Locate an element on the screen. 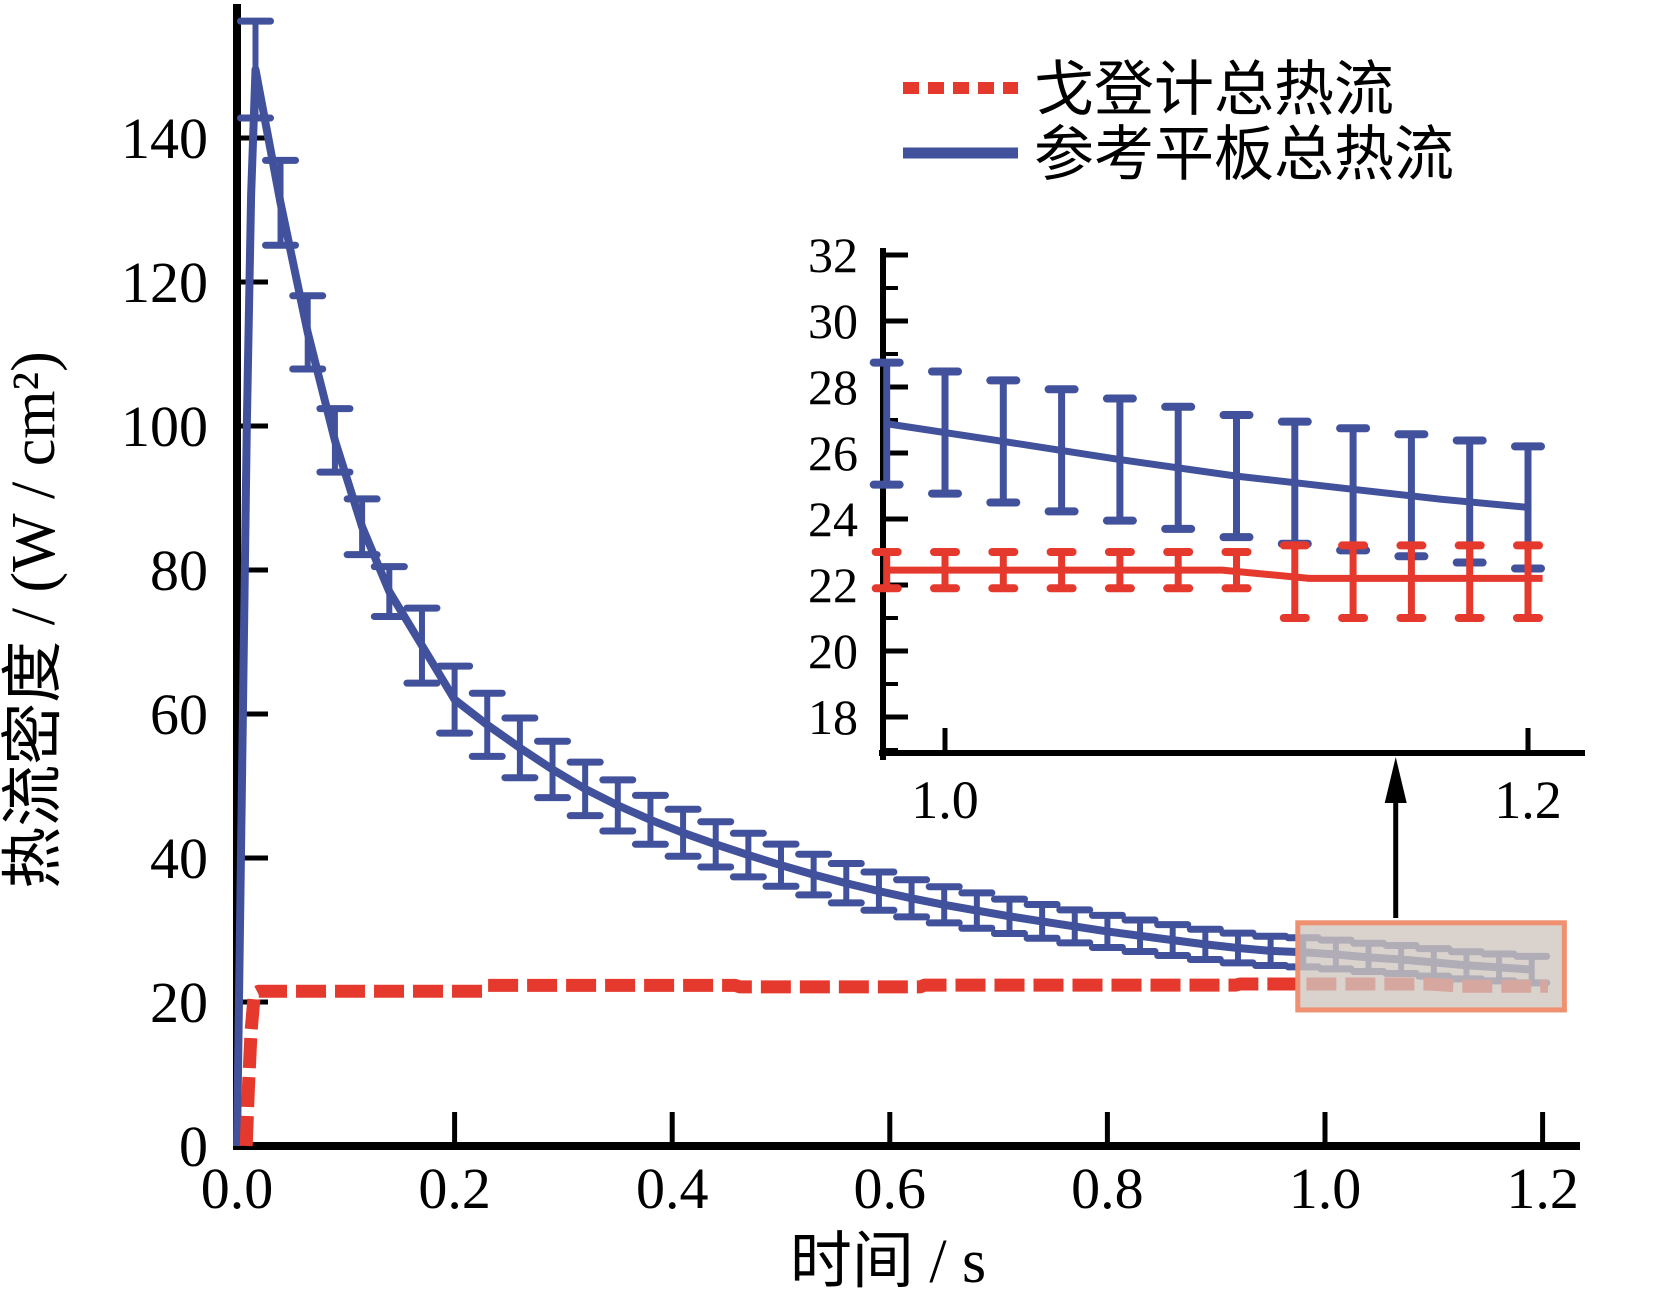  inset-y-tick-label: 18 is located at coordinates (833, 717).